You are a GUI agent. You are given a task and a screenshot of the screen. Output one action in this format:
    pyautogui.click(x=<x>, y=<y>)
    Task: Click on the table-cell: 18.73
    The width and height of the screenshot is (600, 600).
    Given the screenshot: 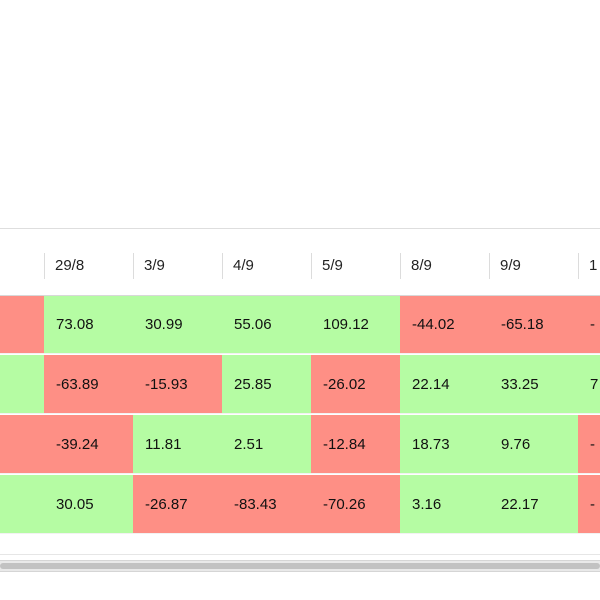 What is the action you would take?
    pyautogui.click(x=444, y=444)
    